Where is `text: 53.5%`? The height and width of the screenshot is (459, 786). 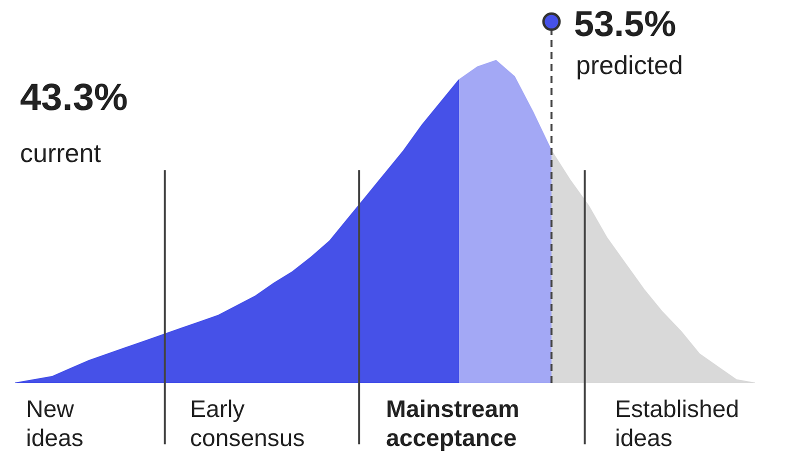
text: 53.5% is located at coordinates (626, 24).